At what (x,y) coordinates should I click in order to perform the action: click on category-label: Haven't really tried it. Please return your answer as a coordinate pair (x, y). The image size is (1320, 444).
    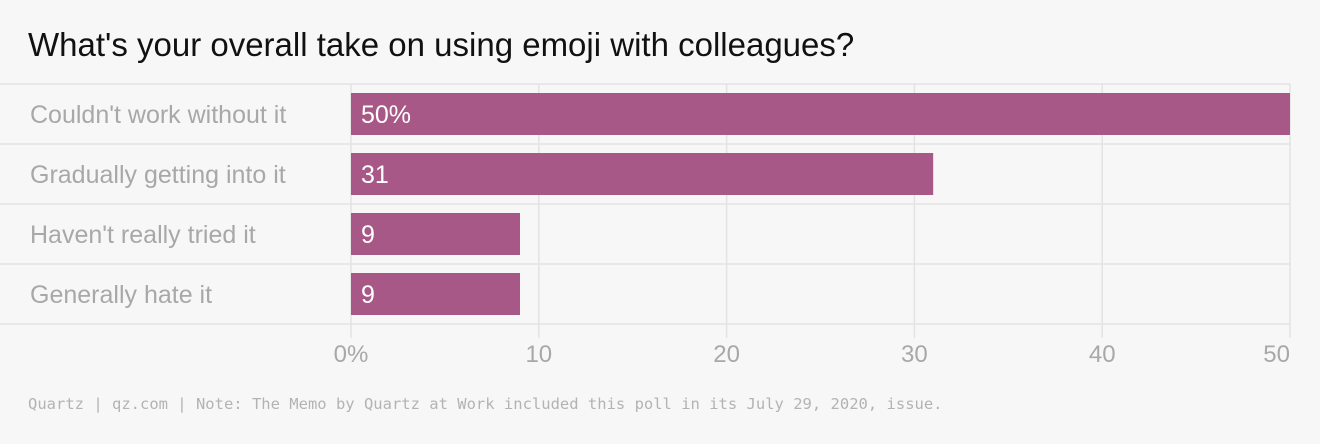
    Looking at the image, I should click on (143, 235).